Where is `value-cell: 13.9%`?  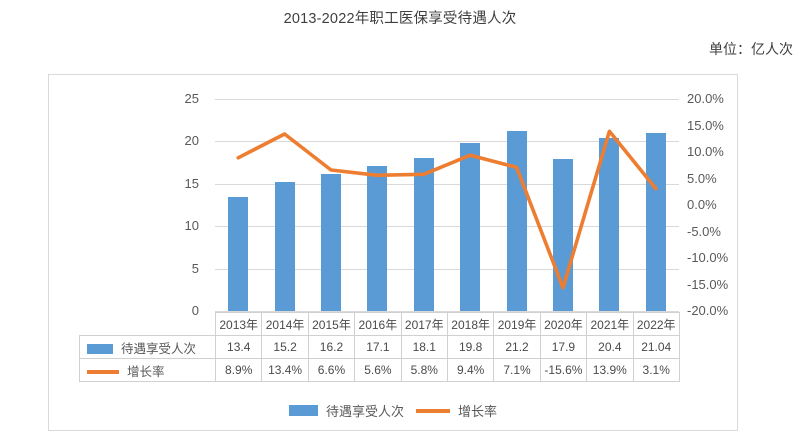
value-cell: 13.9% is located at coordinates (610, 370).